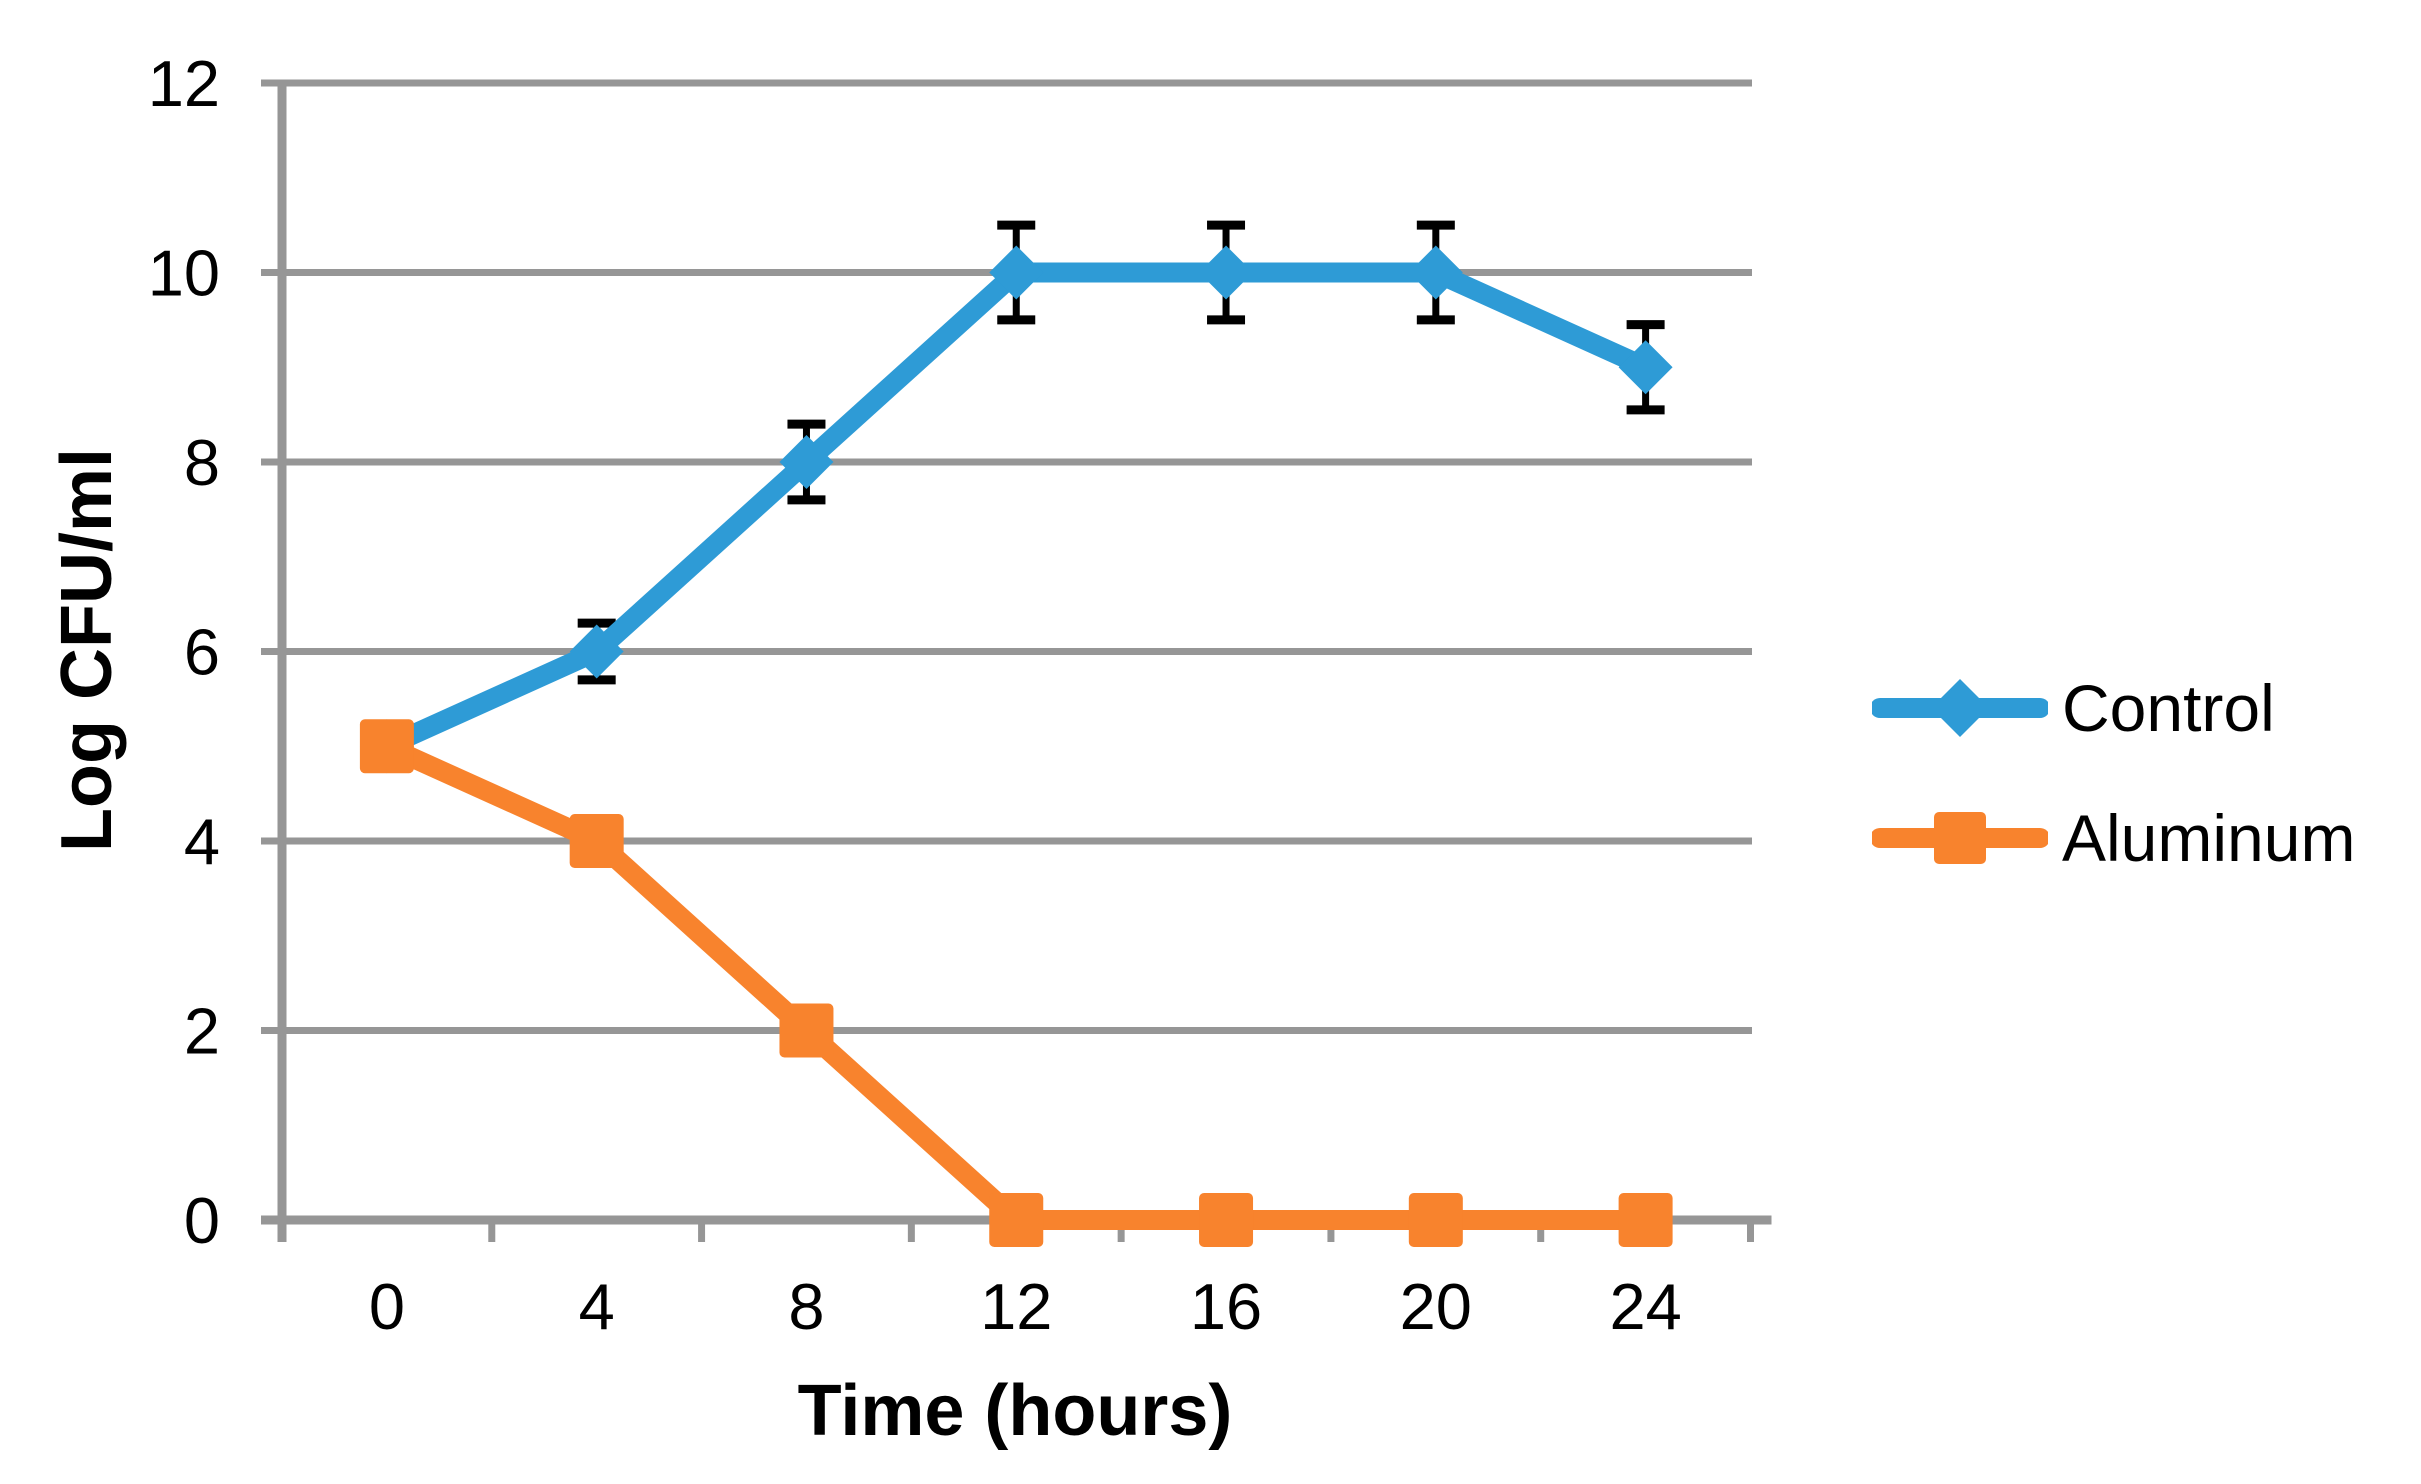 The image size is (2421, 1484). What do you see at coordinates (202, 1030) in the screenshot?
I see `y-tick-label: 2` at bounding box center [202, 1030].